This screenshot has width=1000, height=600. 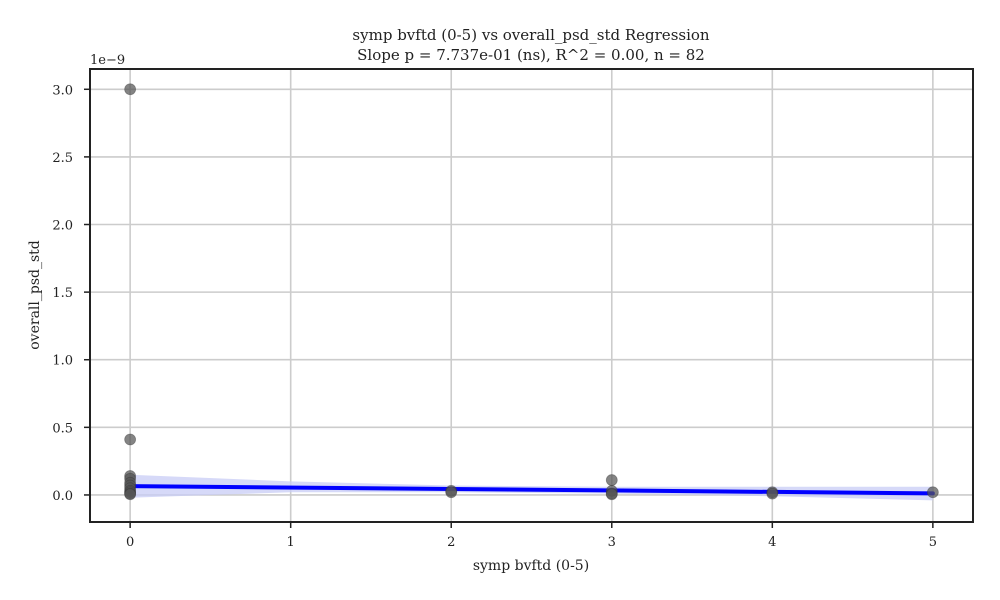 What do you see at coordinates (772, 542) in the screenshot?
I see `x-tick-label-4: 4` at bounding box center [772, 542].